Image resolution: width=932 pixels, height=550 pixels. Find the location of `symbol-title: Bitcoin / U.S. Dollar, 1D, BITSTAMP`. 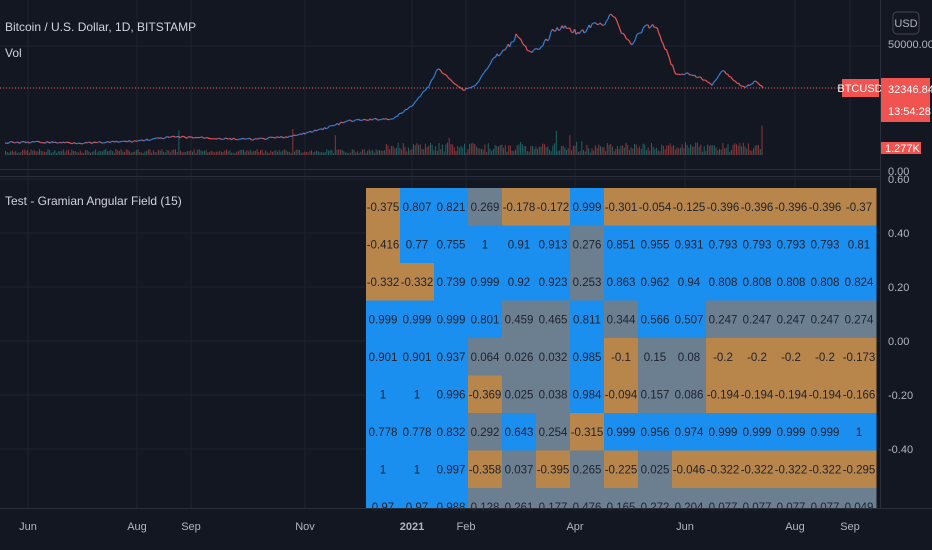

symbol-title: Bitcoin / U.S. Dollar, 1D, BITSTAMP is located at coordinates (100, 27).